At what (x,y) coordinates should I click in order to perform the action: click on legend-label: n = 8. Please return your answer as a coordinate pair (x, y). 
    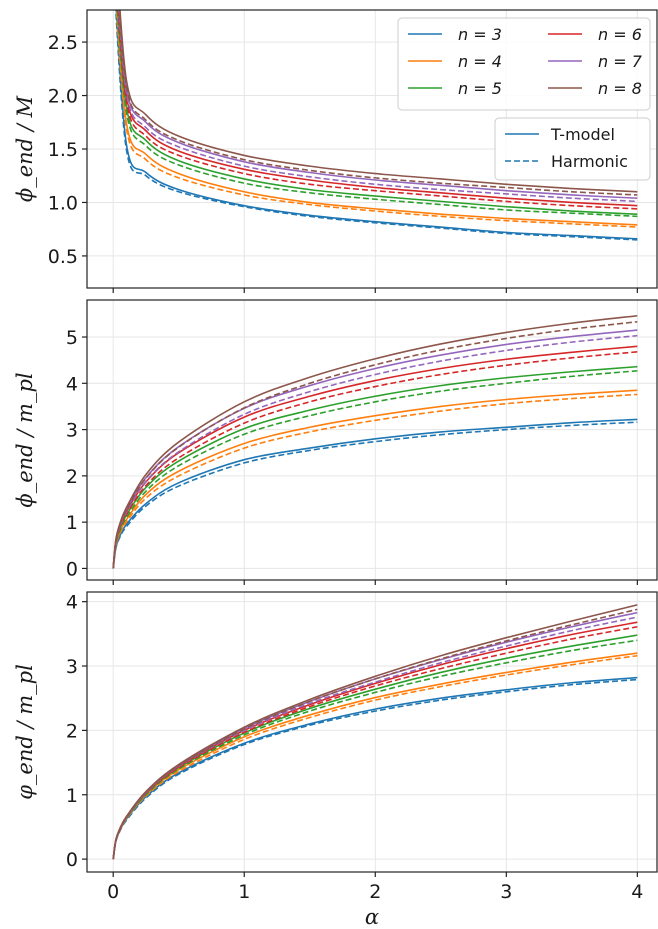
    Looking at the image, I should click on (620, 88).